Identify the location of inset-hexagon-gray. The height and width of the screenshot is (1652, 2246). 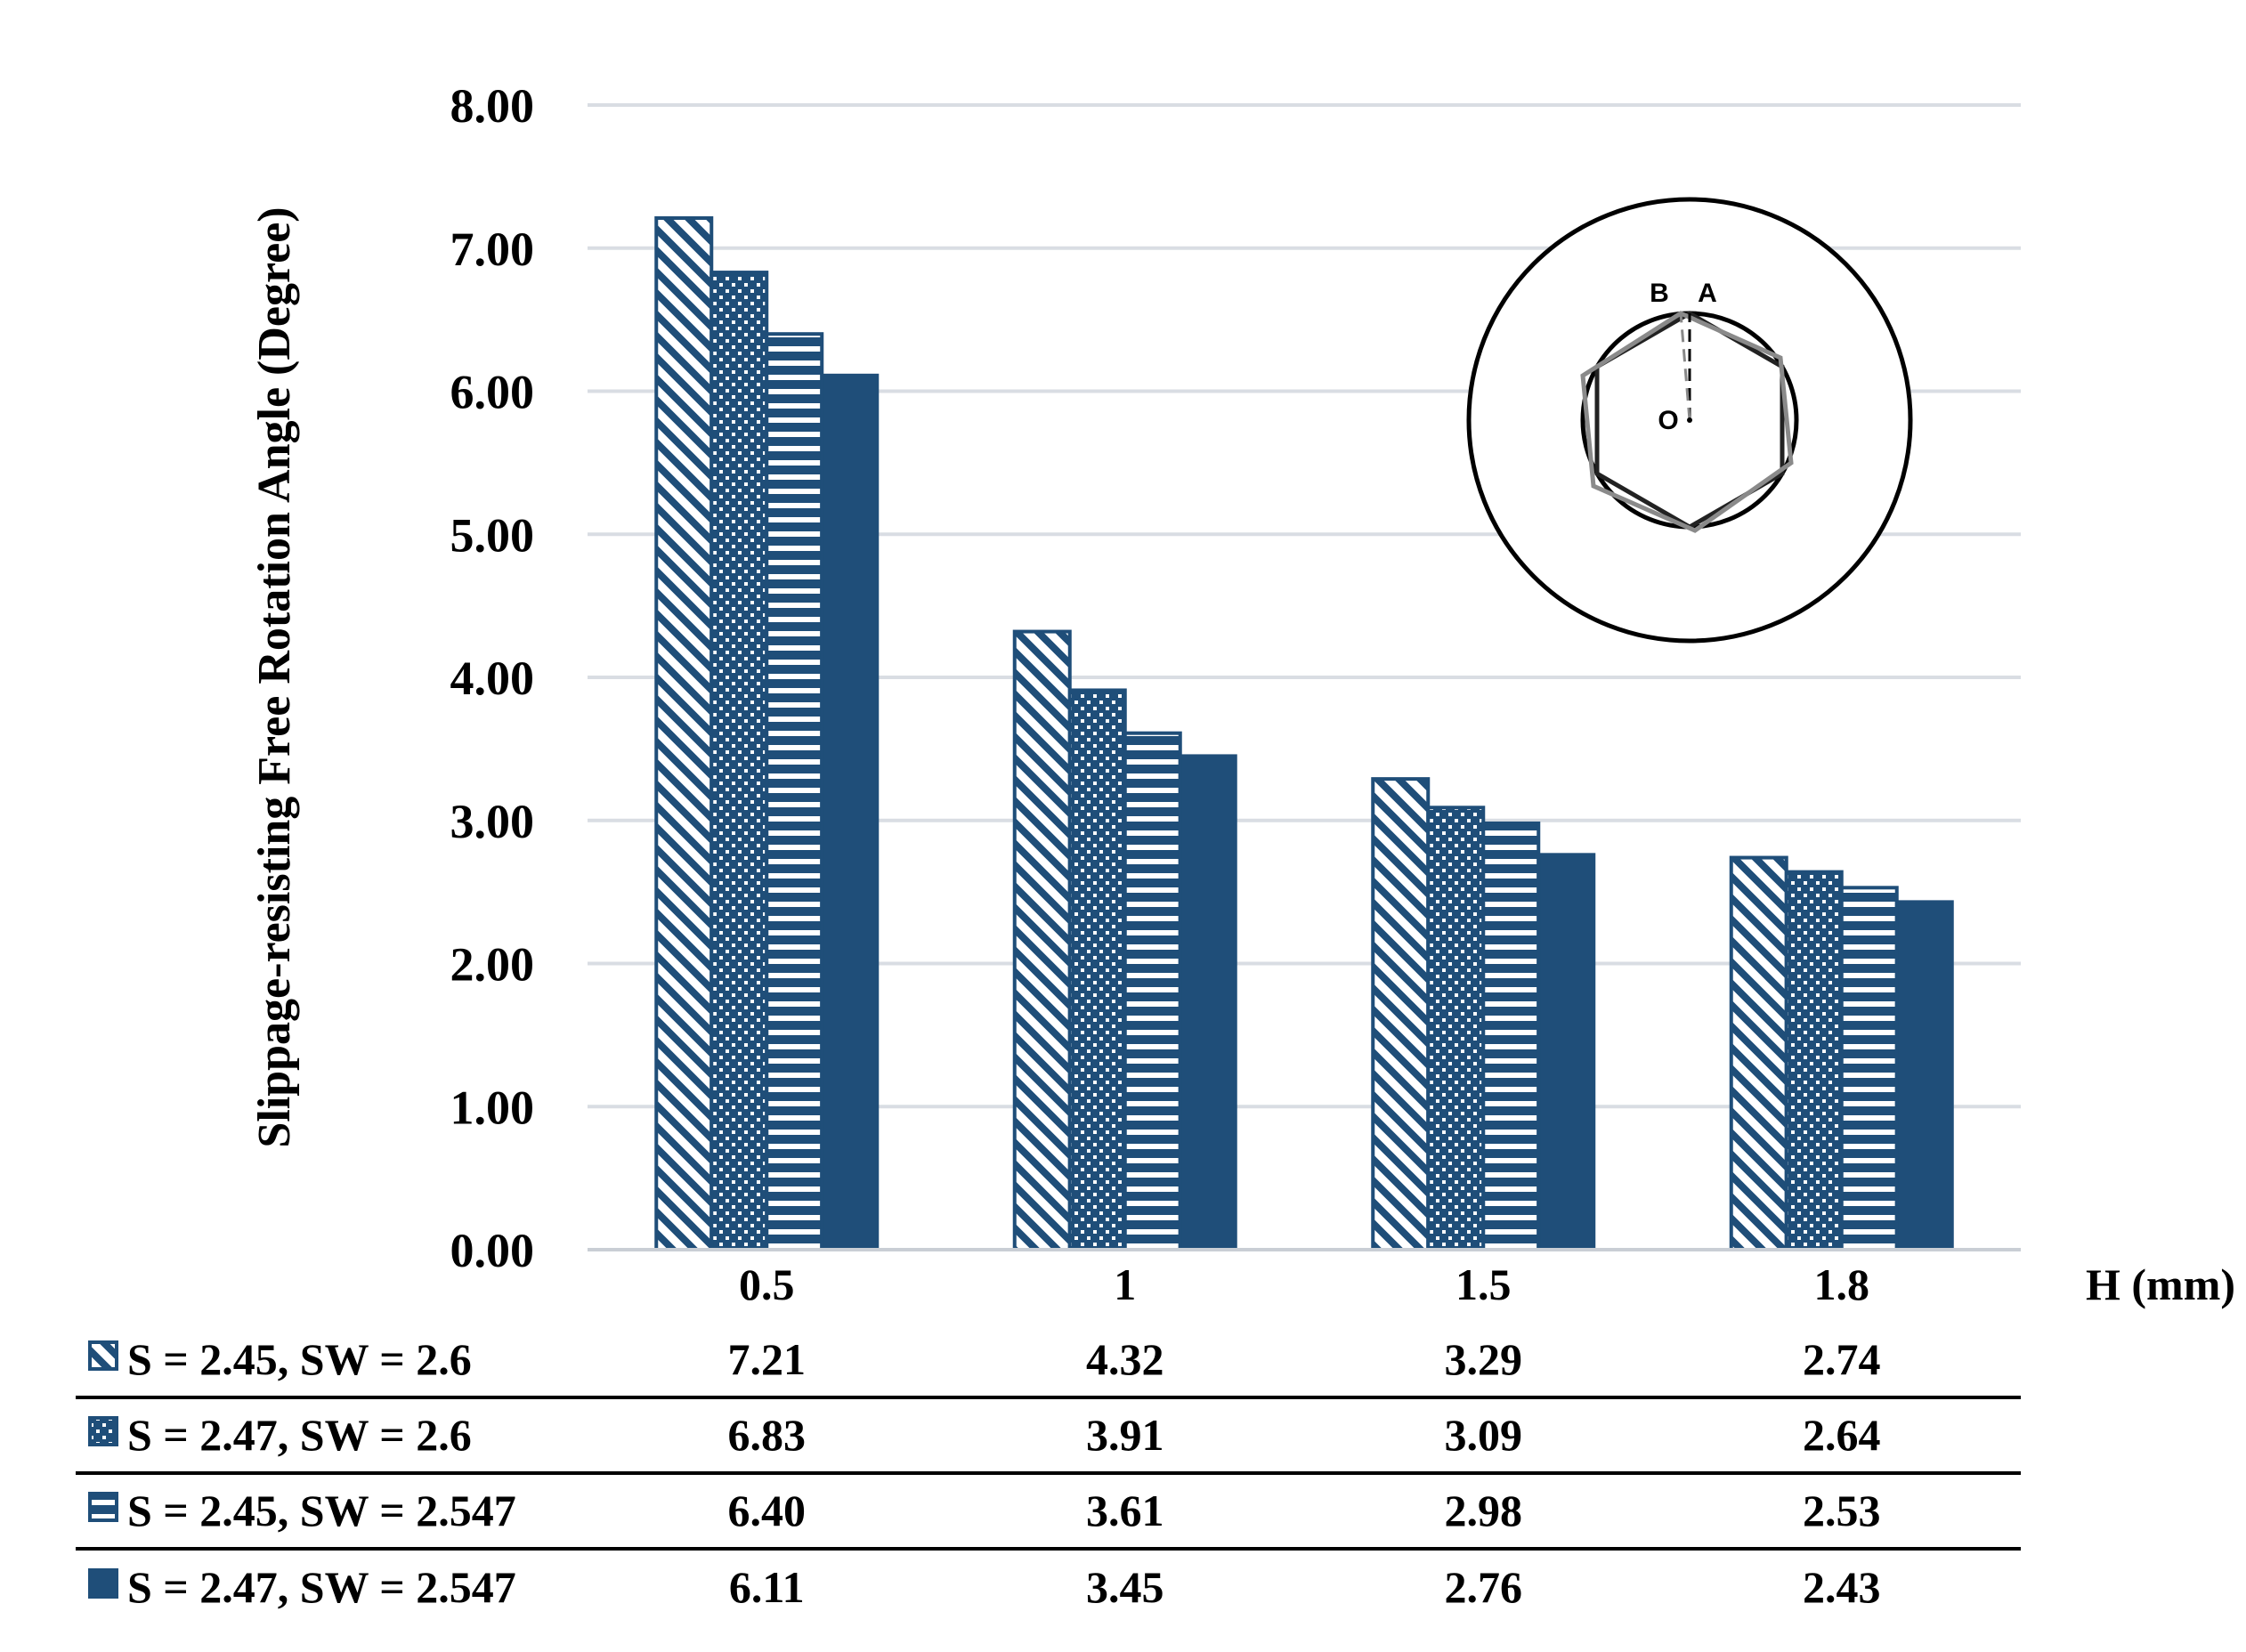
(1687, 422).